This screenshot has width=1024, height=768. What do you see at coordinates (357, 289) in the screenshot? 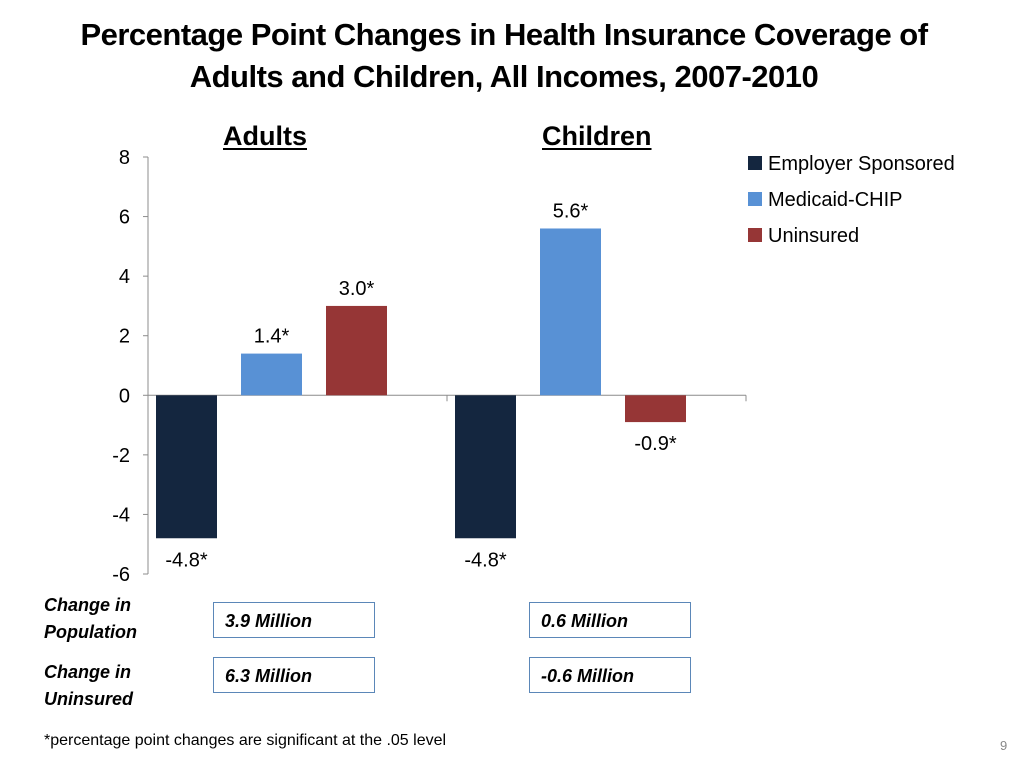
I see `data-label: 3.0*` at bounding box center [357, 289].